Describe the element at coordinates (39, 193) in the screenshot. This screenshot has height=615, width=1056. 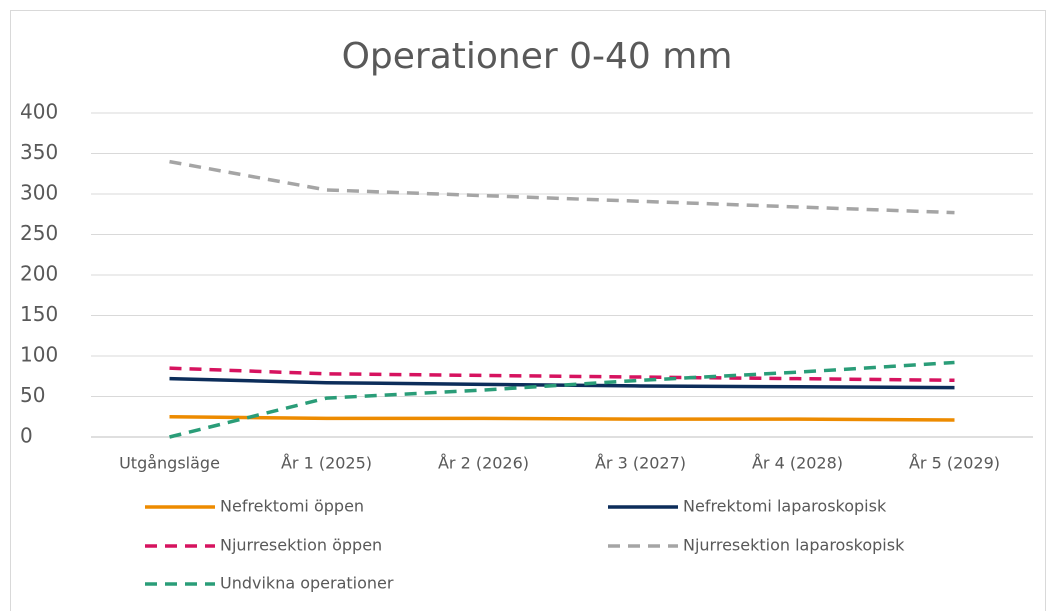
I see `y-tick-label: 300` at that location.